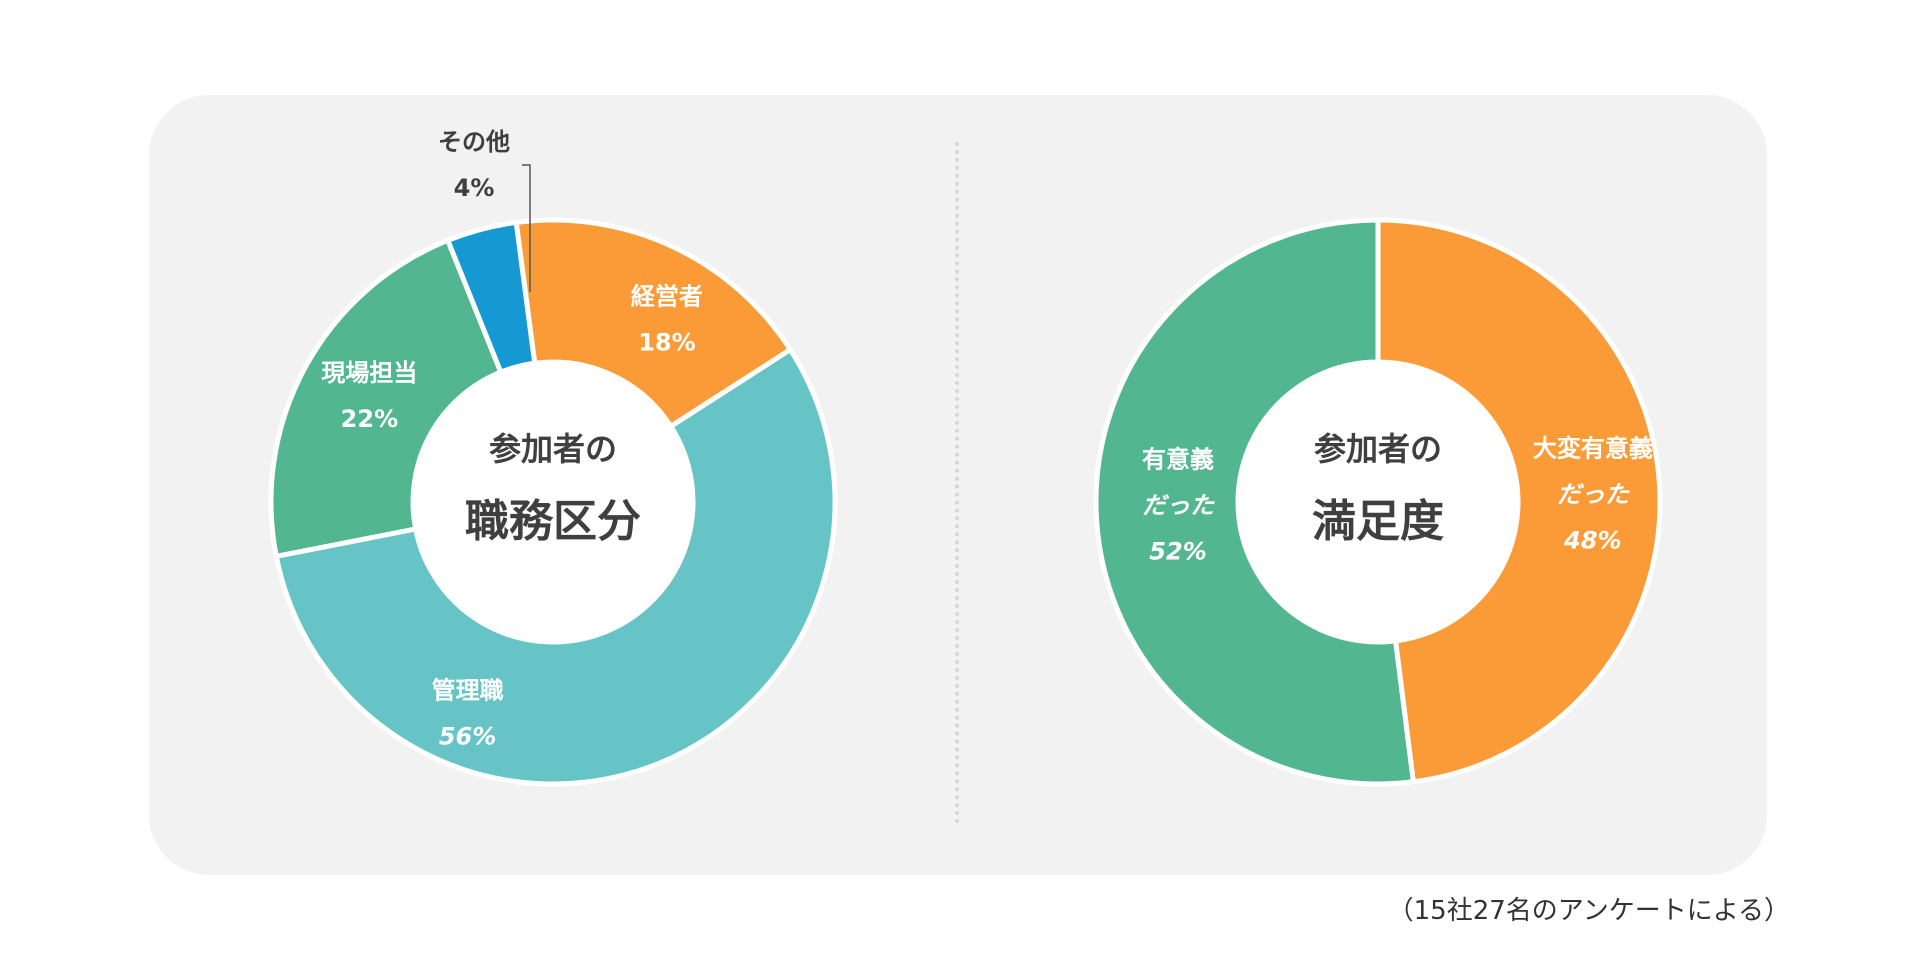 Image resolution: width=1920 pixels, height=960 pixels. I want to click on center-title-line2: 職務区分, so click(553, 521).